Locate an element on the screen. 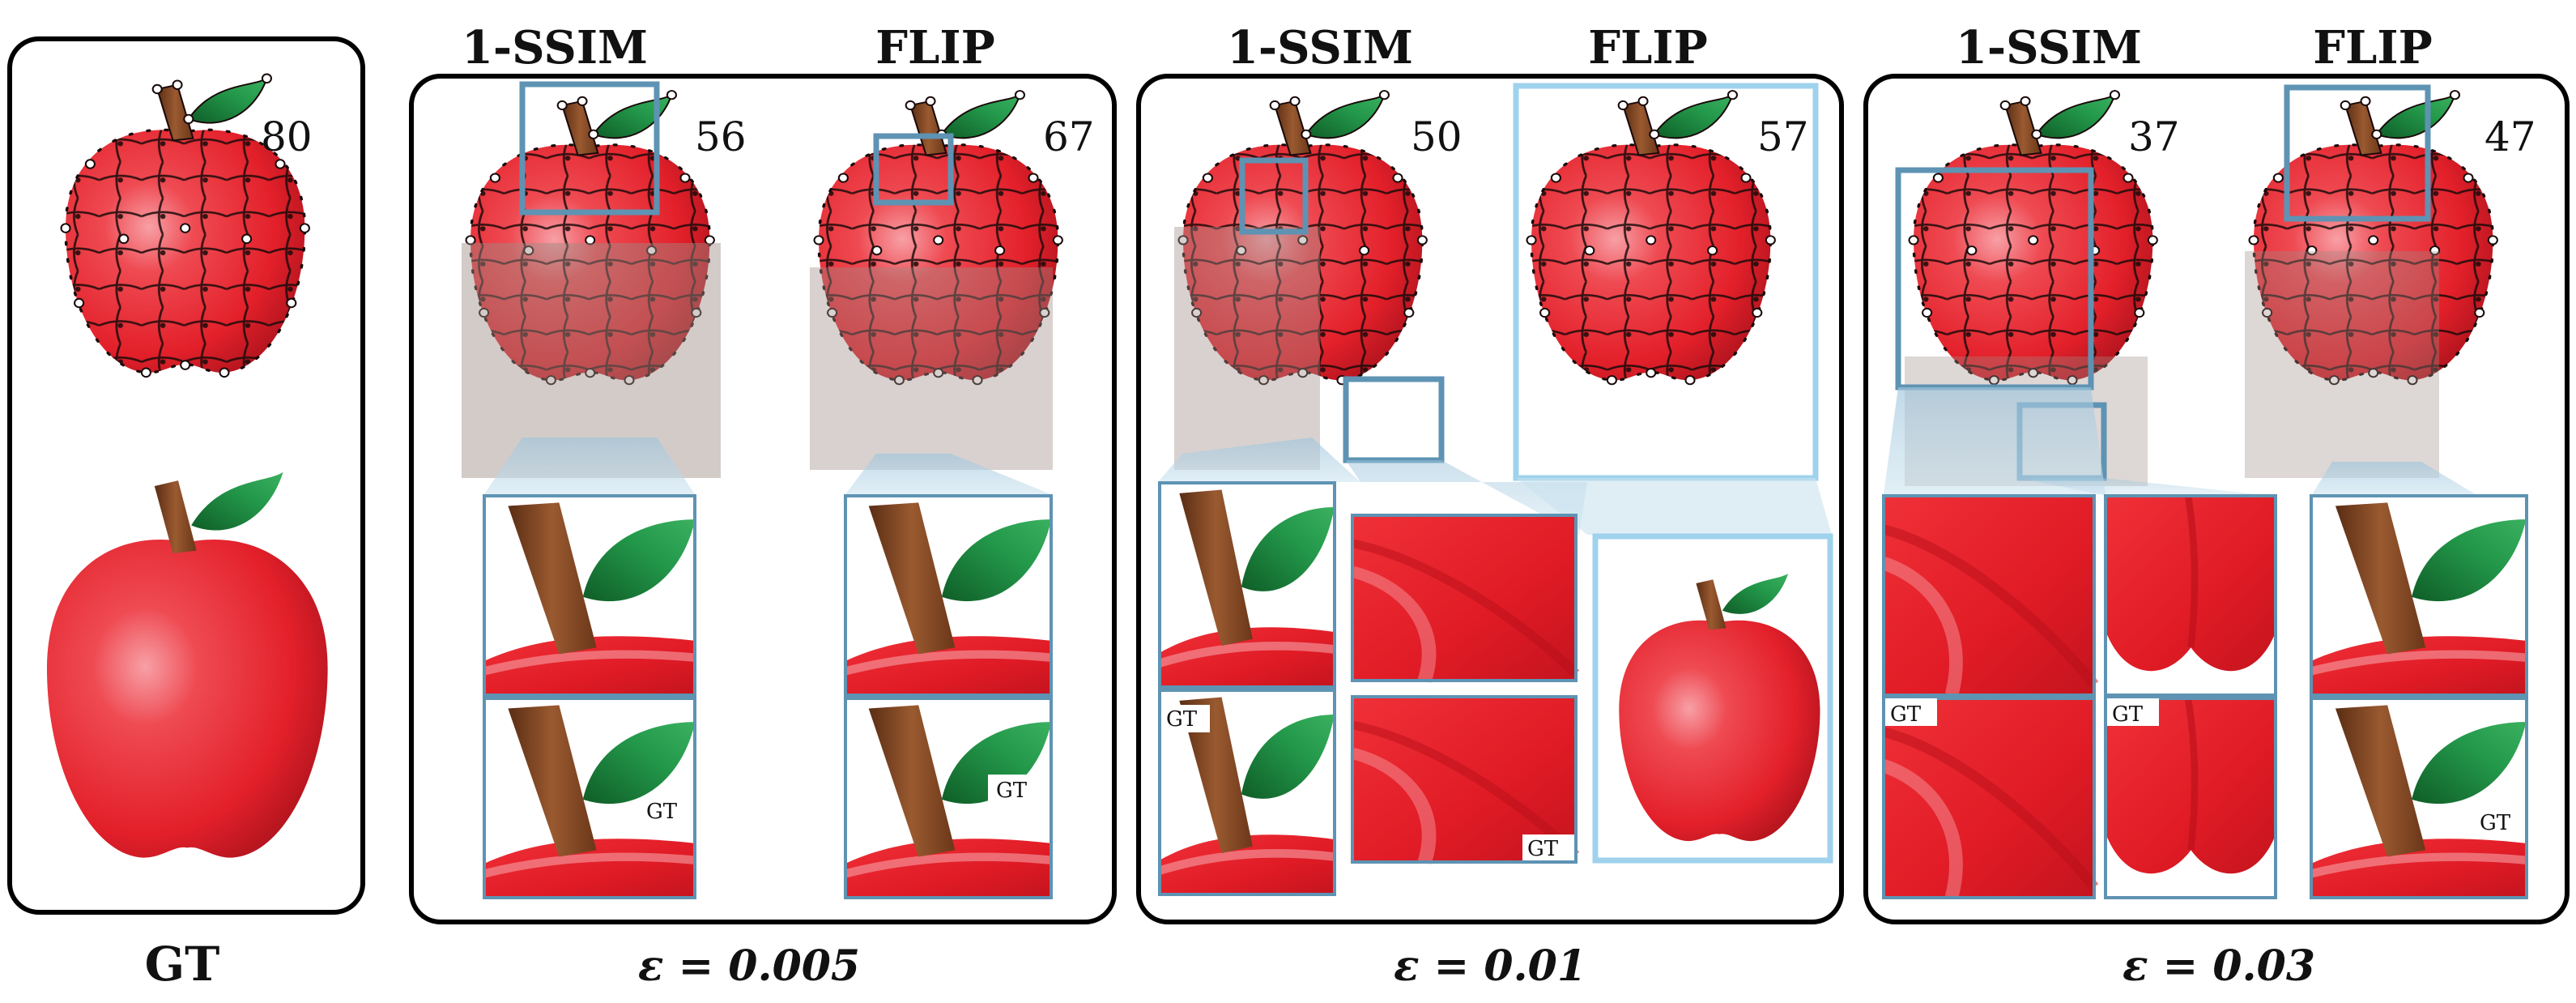 The height and width of the screenshot is (1003, 2576). group1-col2-inset-gt-label: GT is located at coordinates (1012, 791).